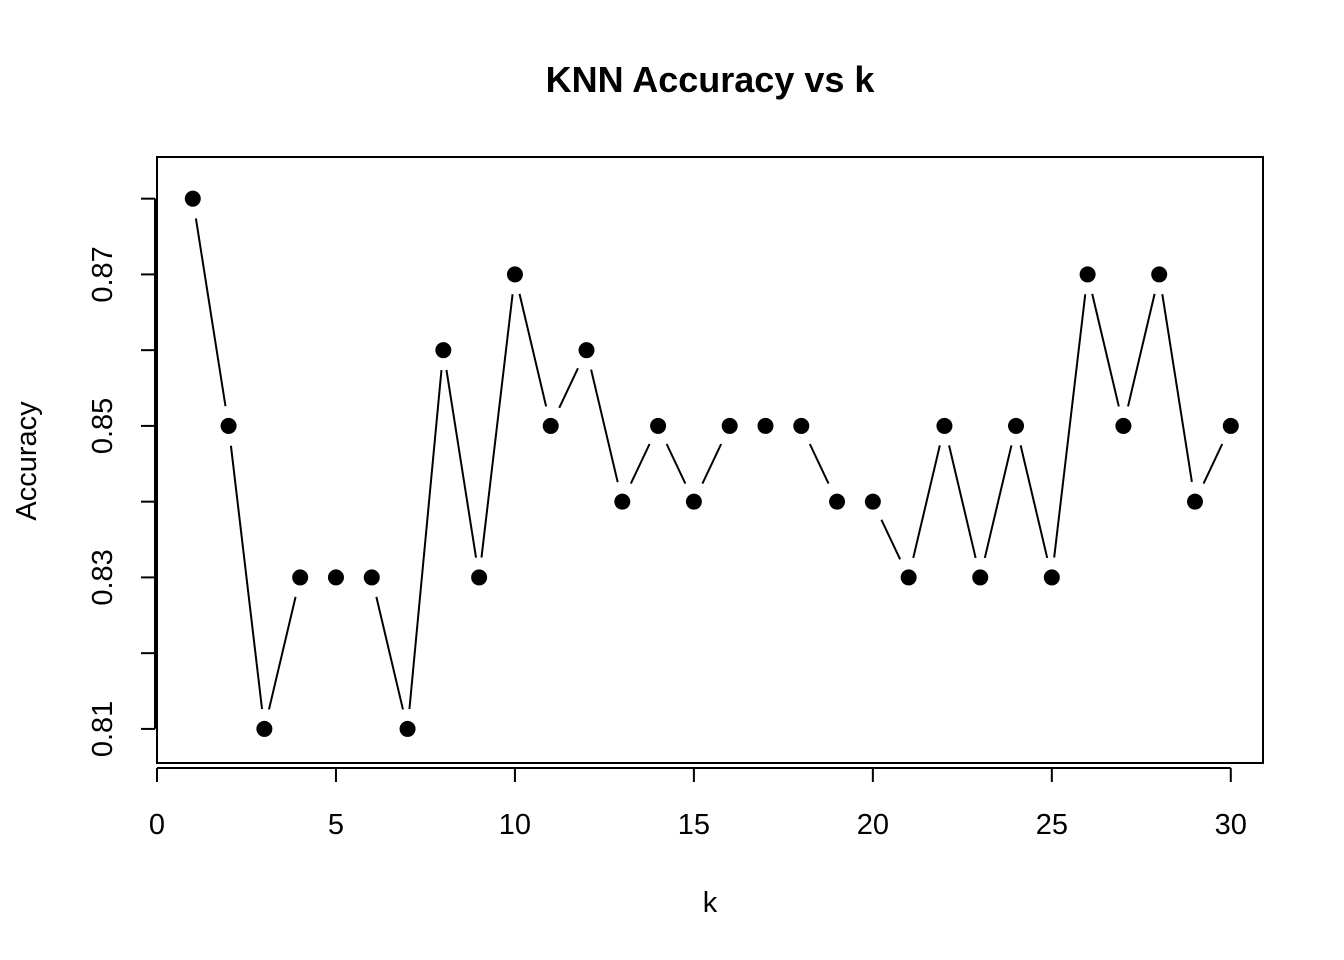 The image size is (1344, 960). I want to click on x-axis-label: k, so click(710, 903).